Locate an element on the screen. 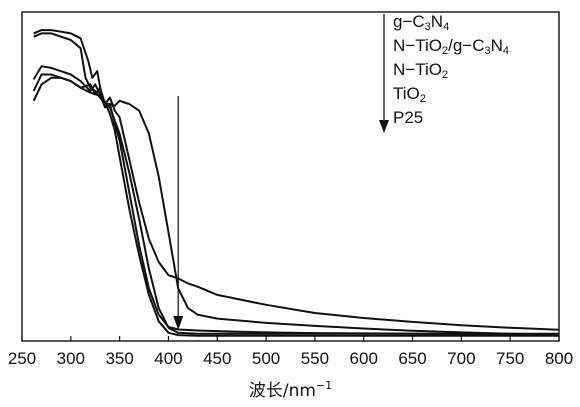 The height and width of the screenshot is (407, 580). x-axis-title: 波长/nm−1 is located at coordinates (290, 390).